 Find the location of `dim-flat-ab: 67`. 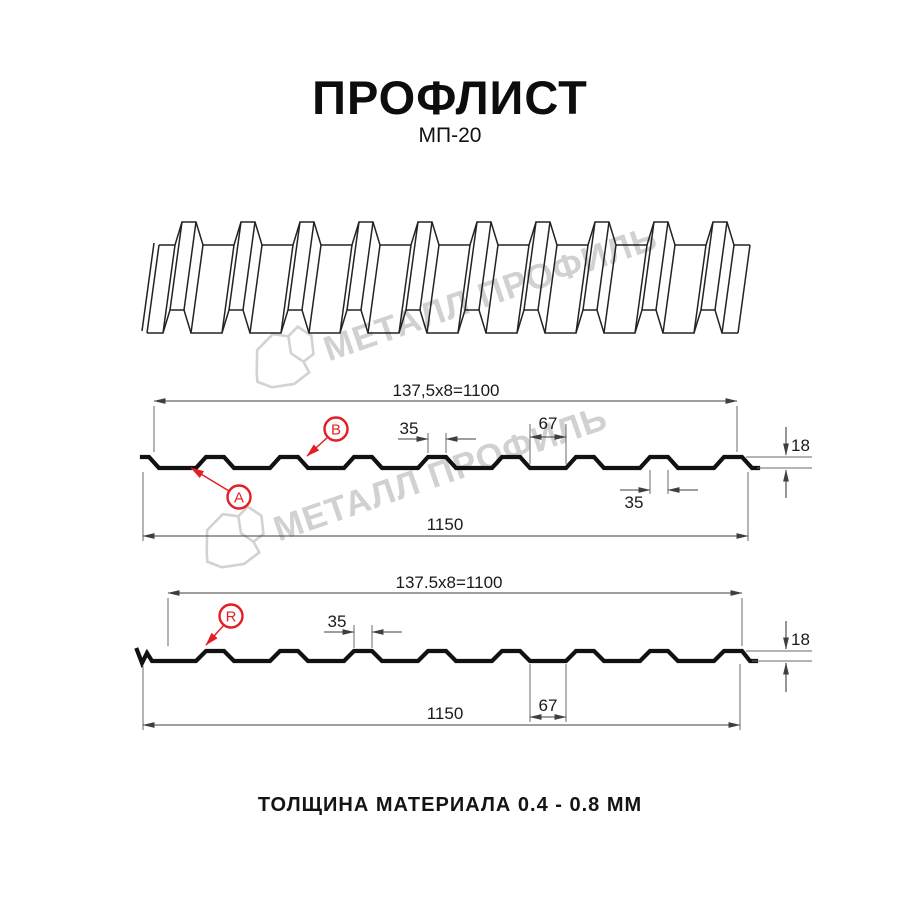

dim-flat-ab: 67 is located at coordinates (548, 423).